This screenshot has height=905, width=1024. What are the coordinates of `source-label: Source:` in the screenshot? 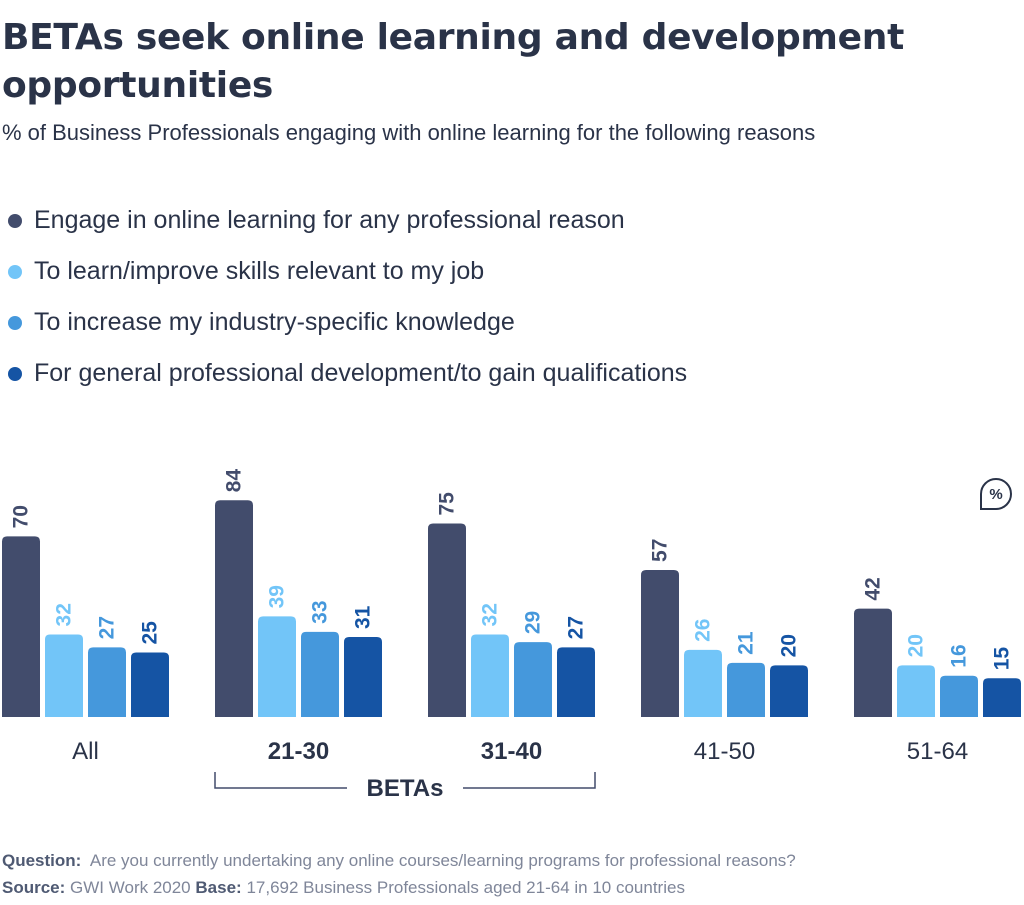 It's located at (34, 887).